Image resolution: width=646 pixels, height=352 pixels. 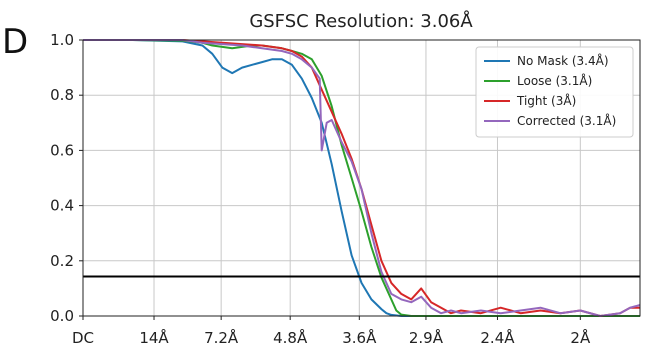 What do you see at coordinates (566, 120) in the screenshot?
I see `legend-entry: Corrected (3.1Å)` at bounding box center [566, 120].